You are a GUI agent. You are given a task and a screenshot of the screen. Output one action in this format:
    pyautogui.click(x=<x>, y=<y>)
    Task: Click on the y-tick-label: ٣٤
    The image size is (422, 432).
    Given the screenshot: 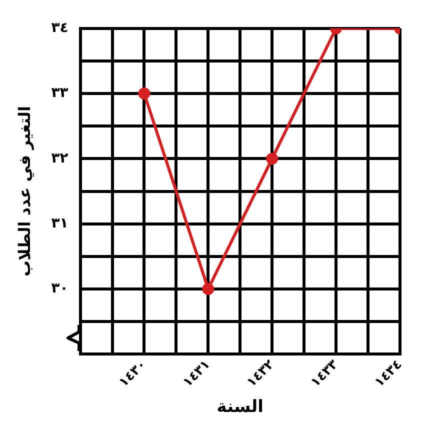 What is the action you would take?
    pyautogui.click(x=59, y=28)
    